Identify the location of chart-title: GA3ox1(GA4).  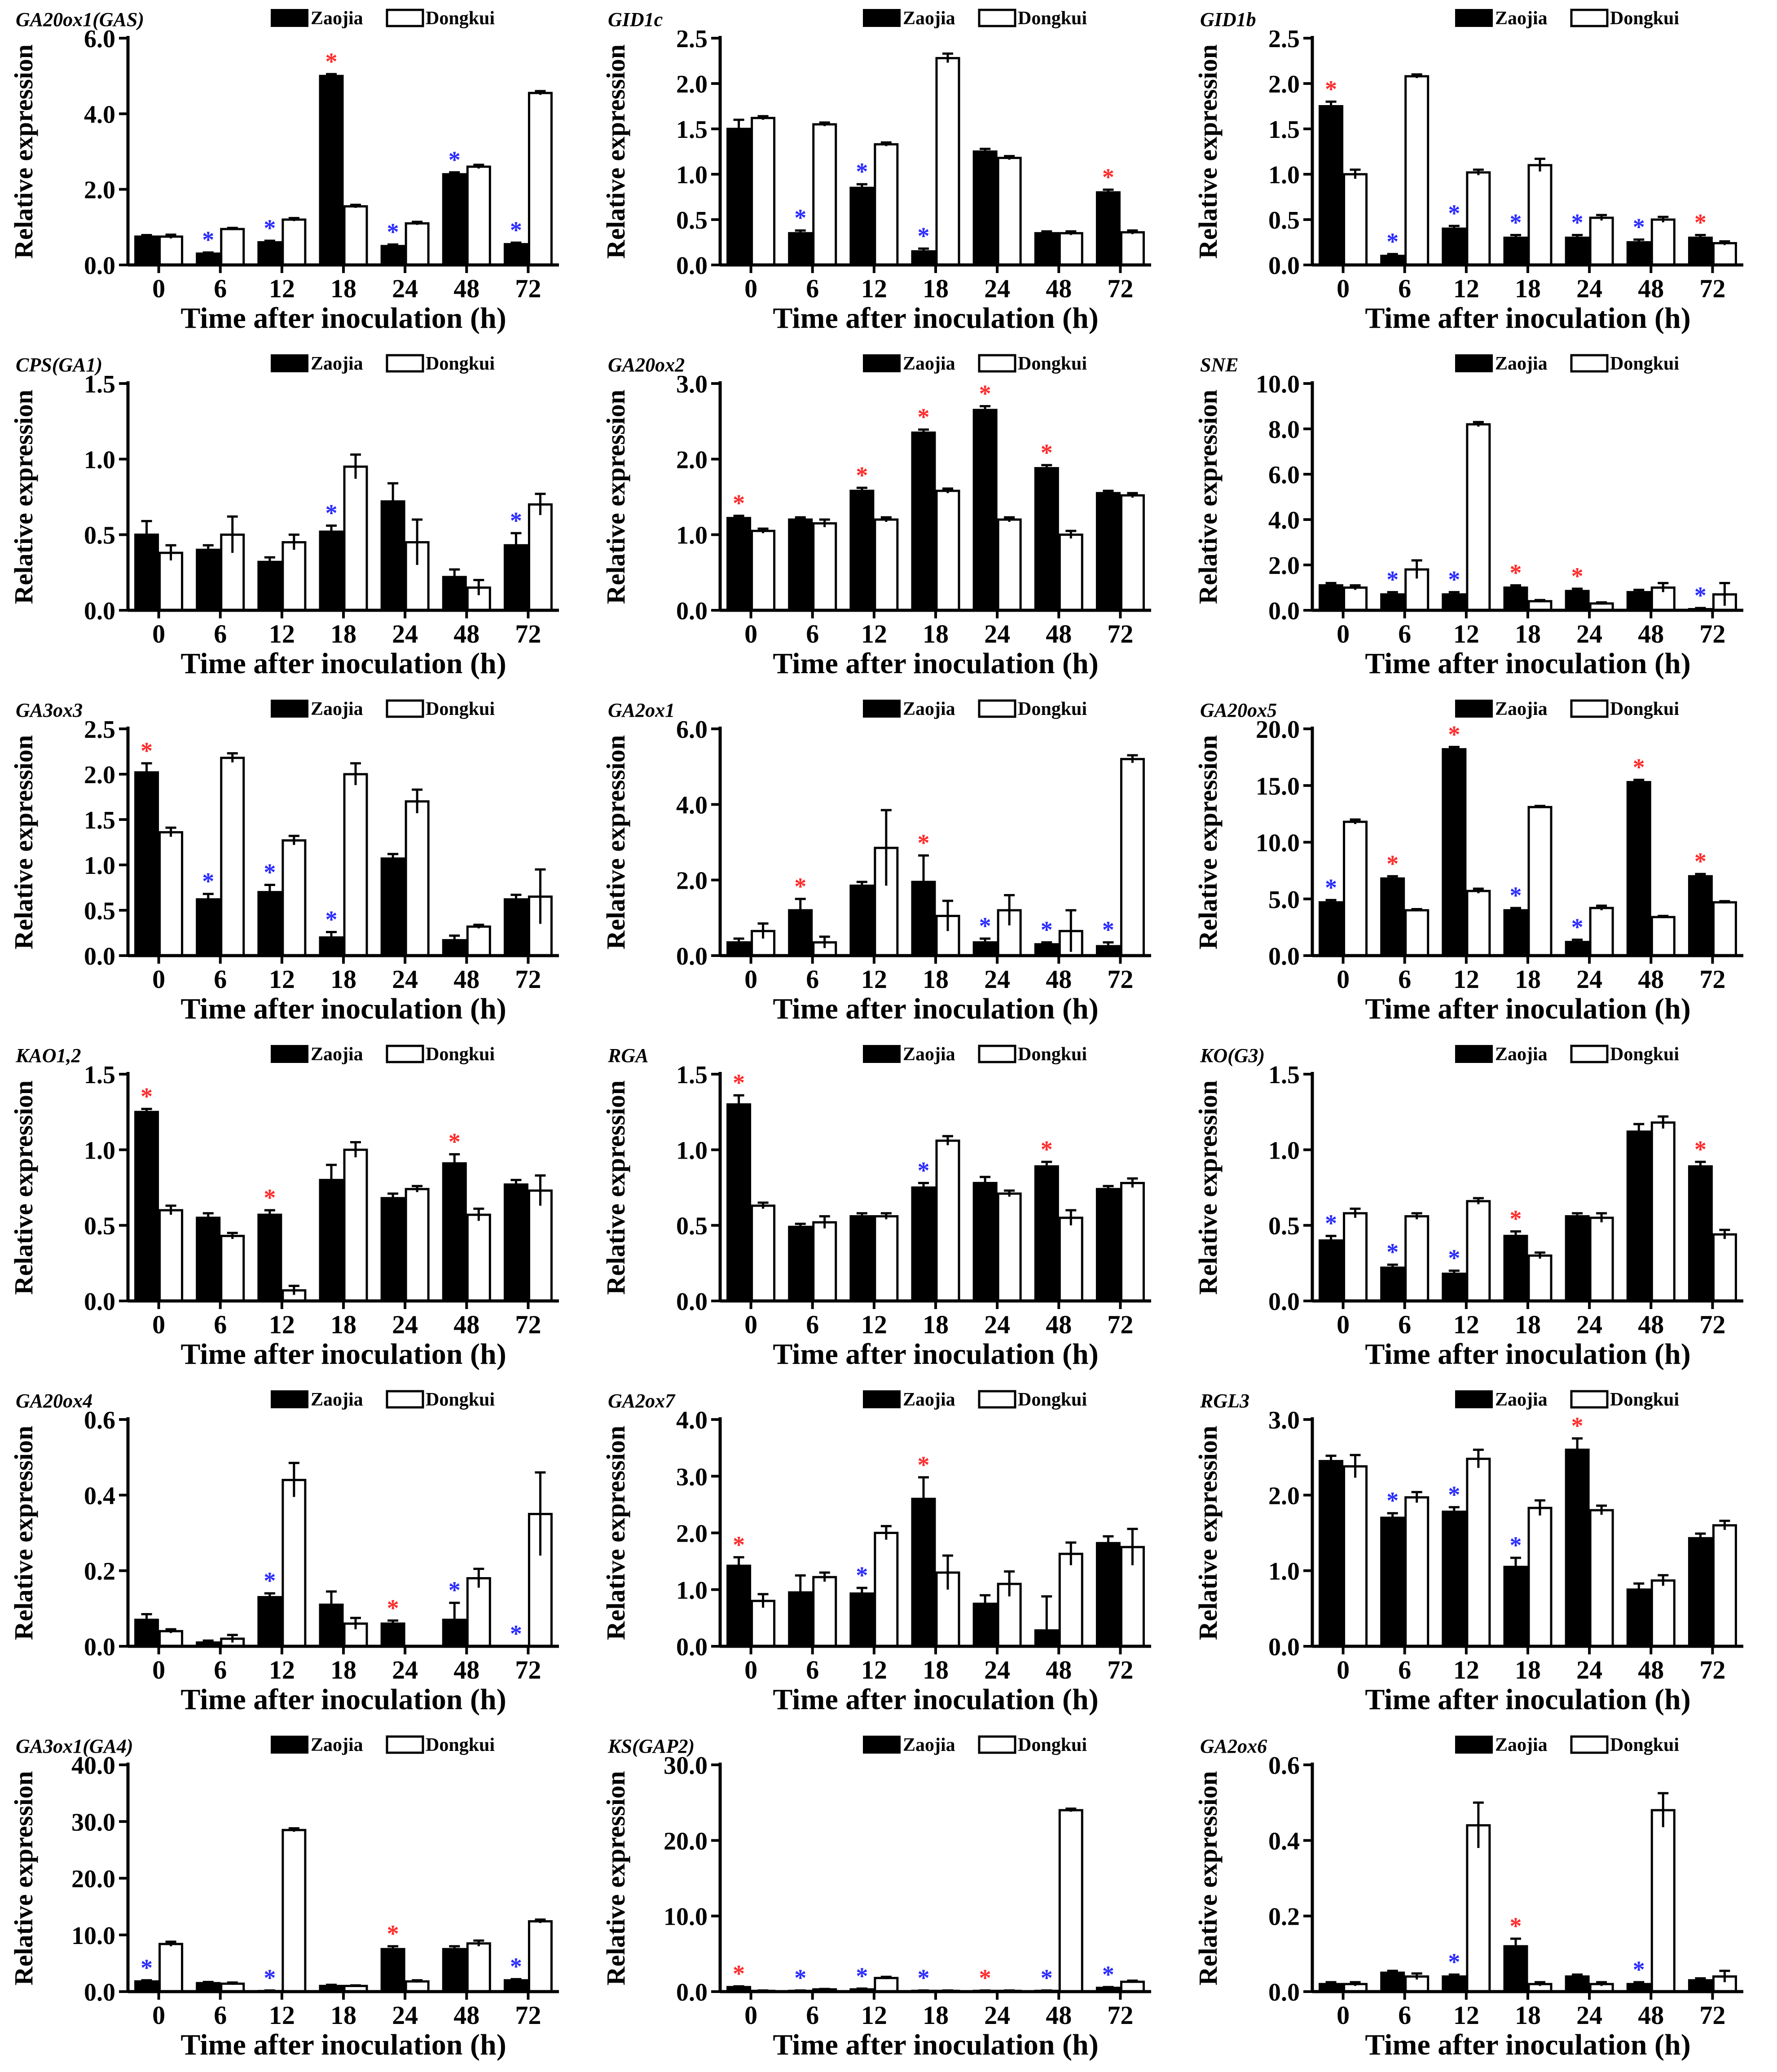
(74, 1746).